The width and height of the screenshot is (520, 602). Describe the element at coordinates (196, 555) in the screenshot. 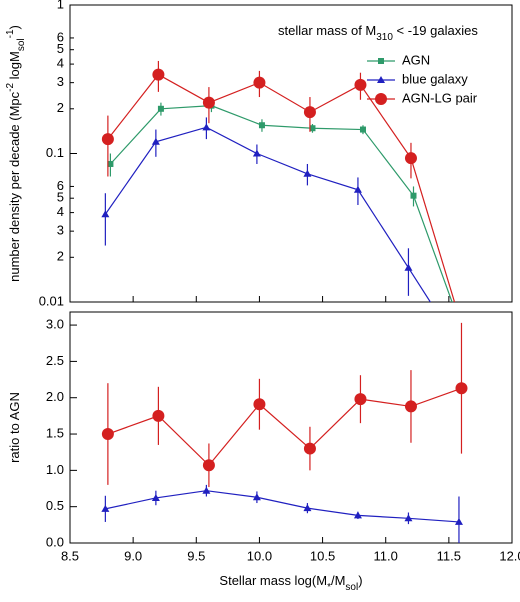

I see `x-tick-label: 9.5` at that location.